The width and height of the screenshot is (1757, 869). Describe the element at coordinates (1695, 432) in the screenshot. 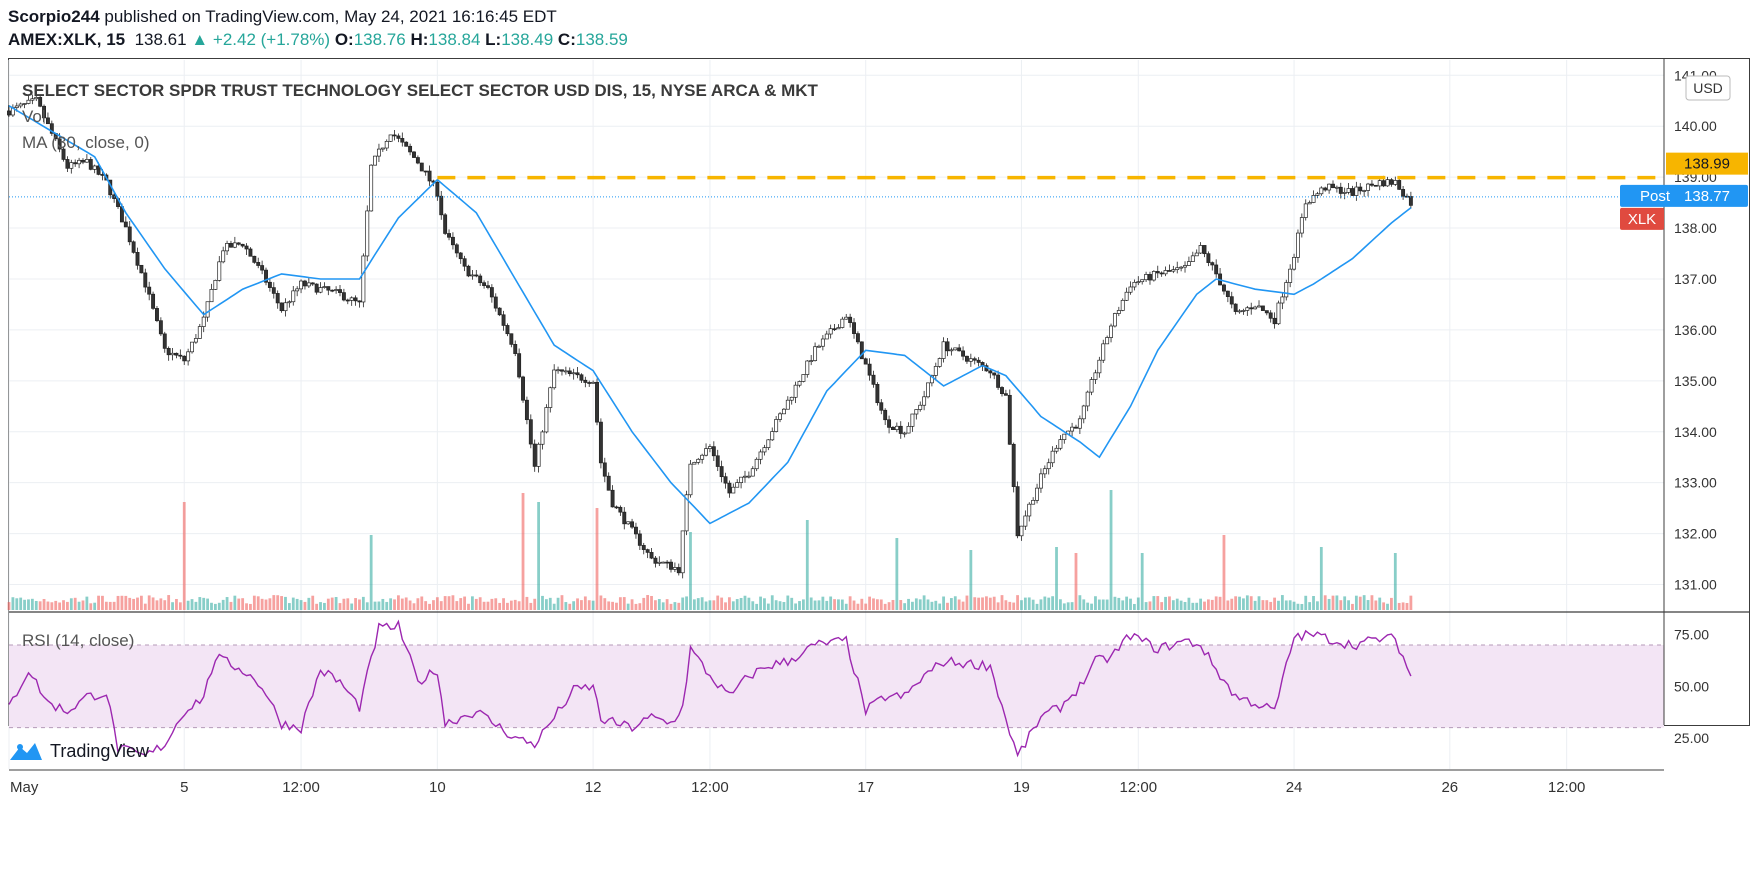

I see `price-tick-label: 134.00` at that location.